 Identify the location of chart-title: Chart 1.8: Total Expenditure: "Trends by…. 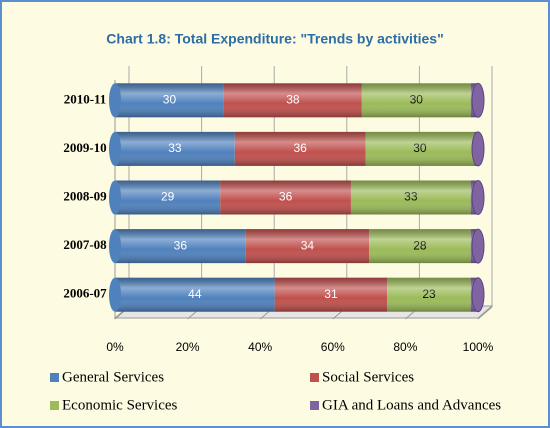
(274, 39).